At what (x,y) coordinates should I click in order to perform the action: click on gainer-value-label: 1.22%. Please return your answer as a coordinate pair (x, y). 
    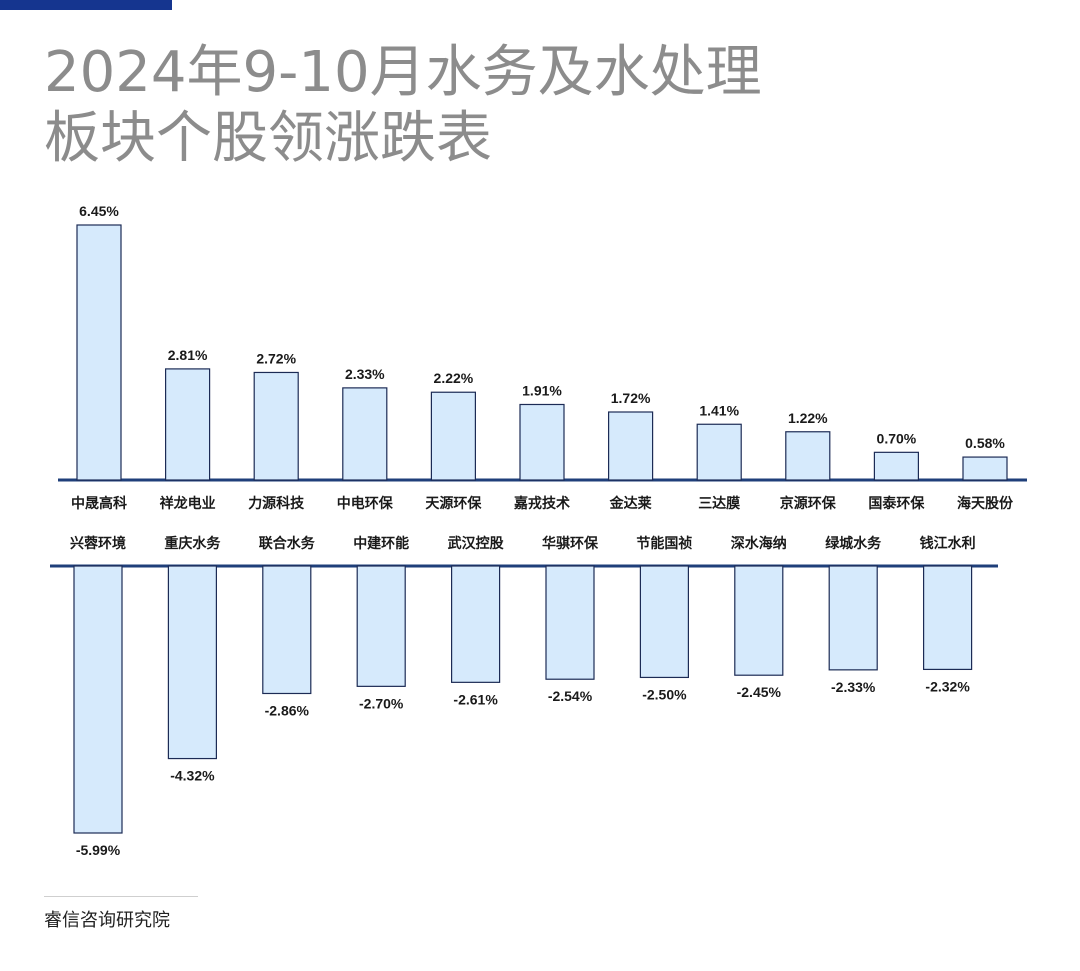
    Looking at the image, I should click on (808, 418).